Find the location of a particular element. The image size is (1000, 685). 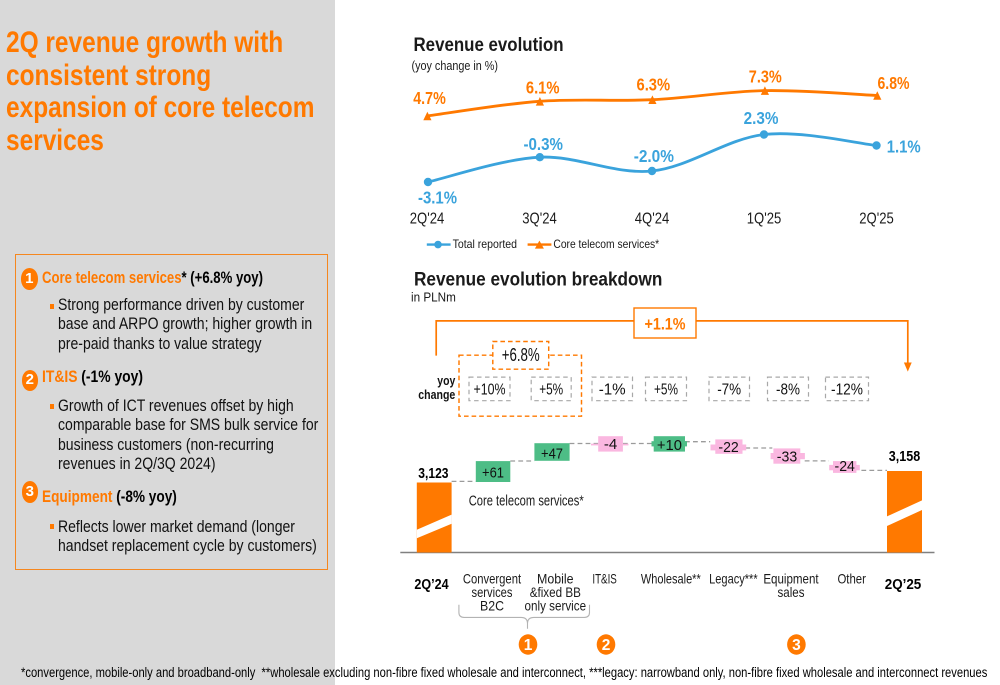

svg-text: 2Q’24 is located at coordinates (431, 584).